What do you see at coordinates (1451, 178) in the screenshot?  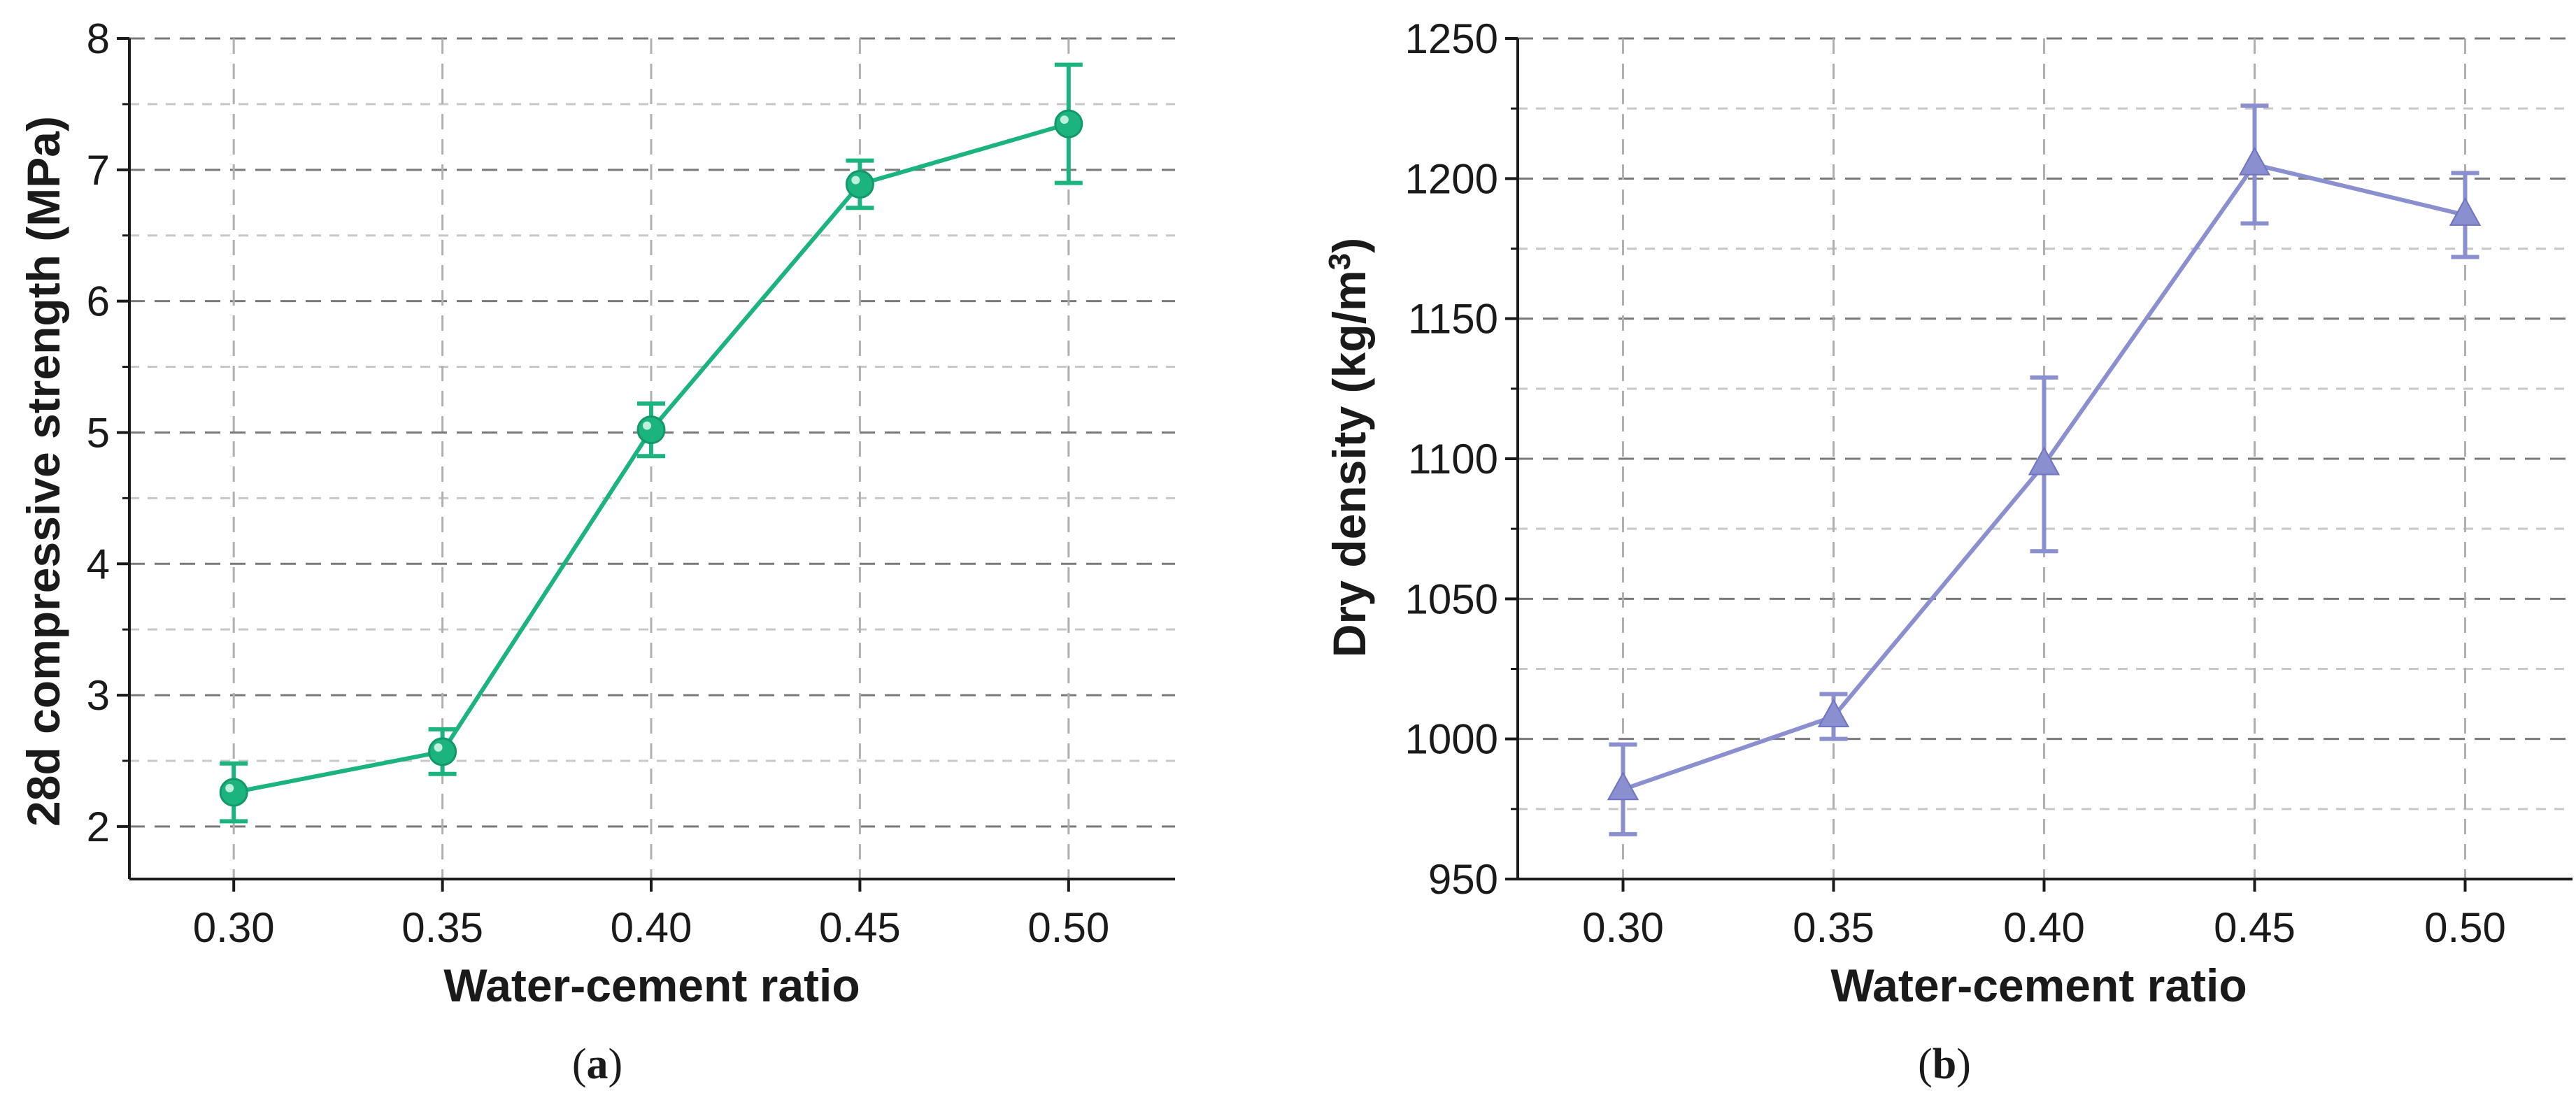 I see `chart-b-y-tick-label: 1200` at bounding box center [1451, 178].